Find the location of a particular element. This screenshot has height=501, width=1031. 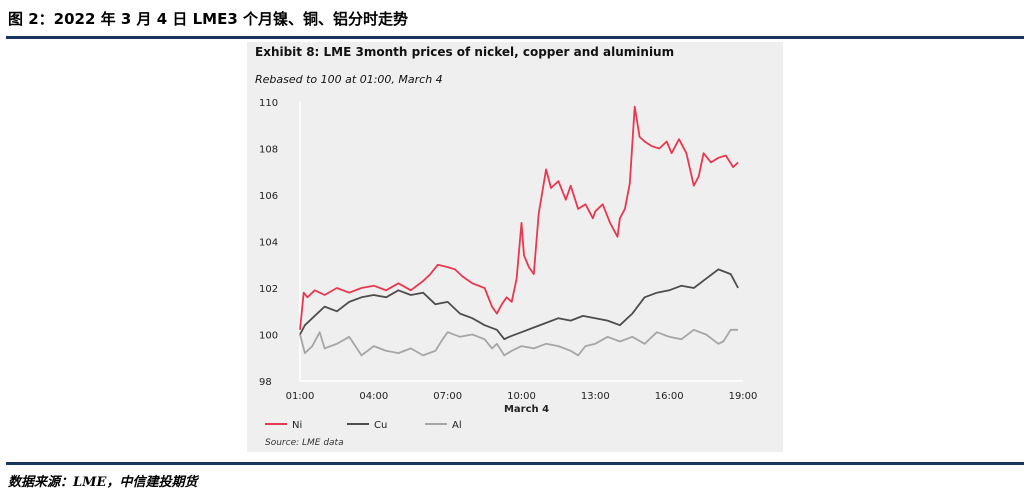

source-note: 数据来源：LME，中信建投期货 is located at coordinates (103, 482).